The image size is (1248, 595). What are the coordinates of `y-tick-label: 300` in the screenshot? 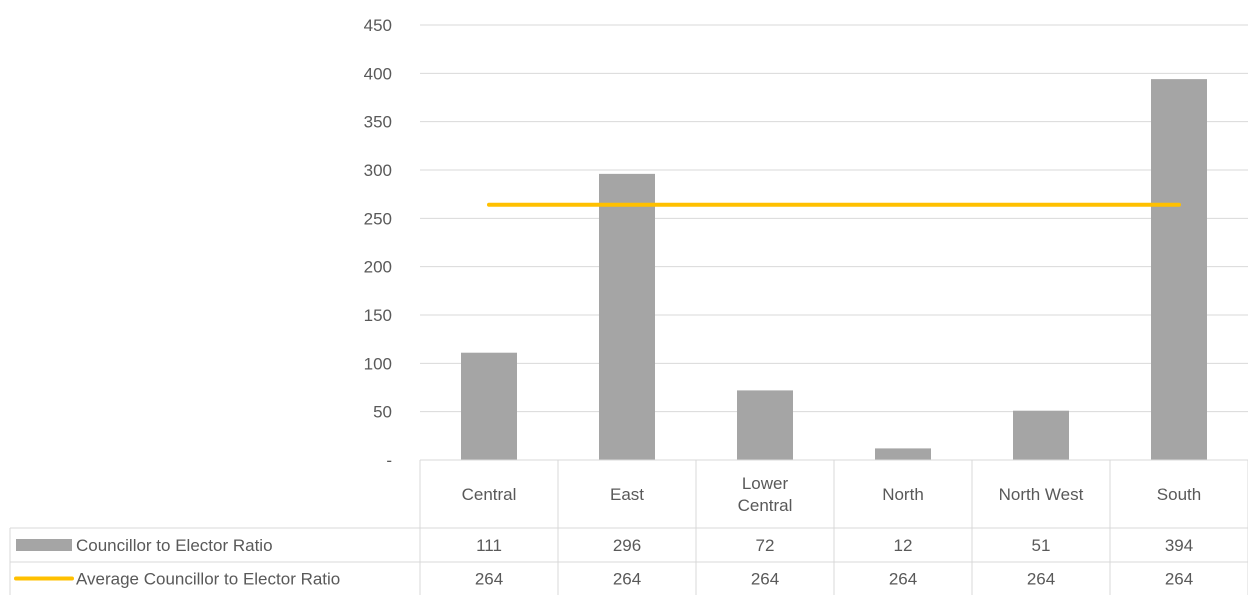 It's located at (378, 170).